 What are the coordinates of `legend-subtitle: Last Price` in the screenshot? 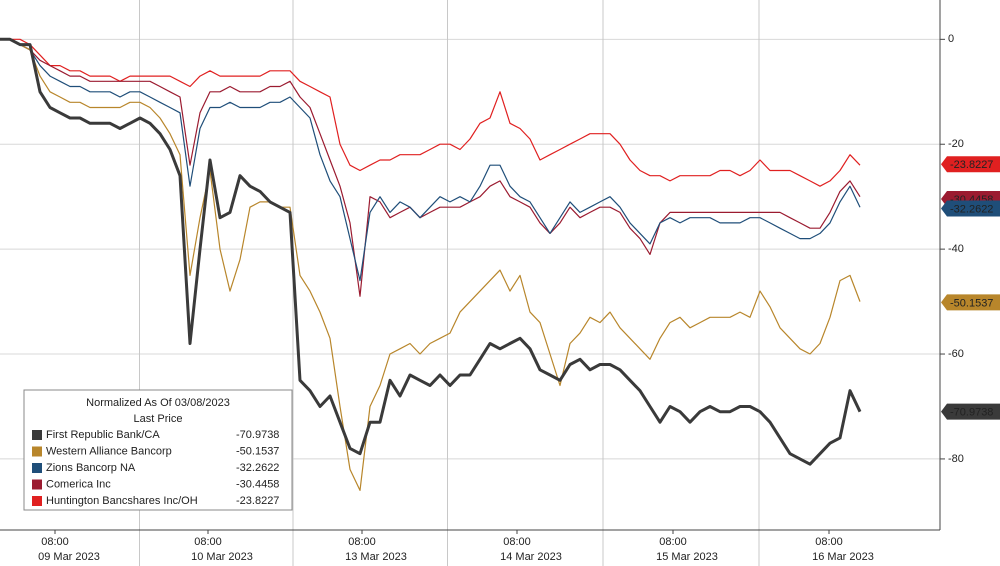 It's located at (158, 419).